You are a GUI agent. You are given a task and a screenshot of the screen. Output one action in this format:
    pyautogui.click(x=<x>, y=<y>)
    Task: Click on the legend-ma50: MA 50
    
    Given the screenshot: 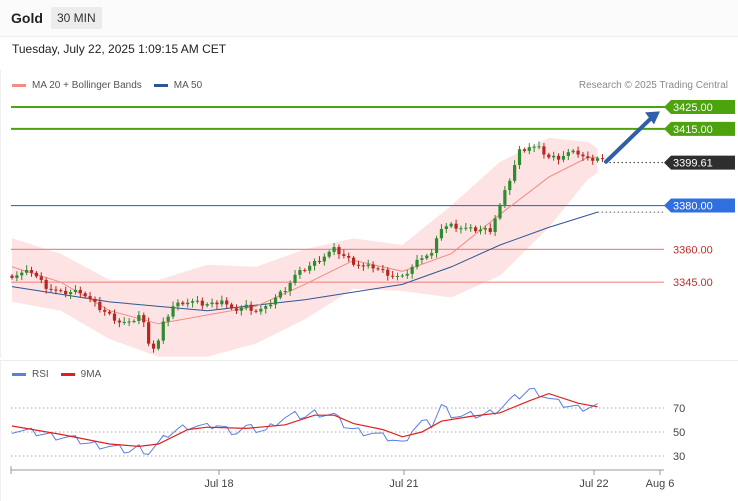 What is the action you would take?
    pyautogui.click(x=188, y=85)
    